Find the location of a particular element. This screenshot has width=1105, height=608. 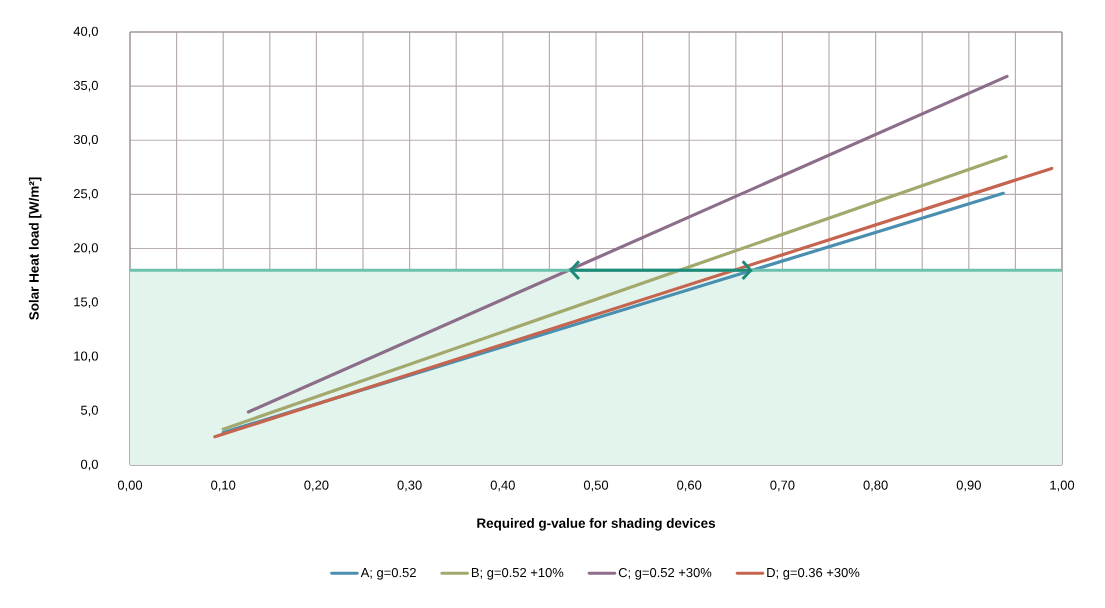

legend-label: A; g=0.52 is located at coordinates (388, 573).